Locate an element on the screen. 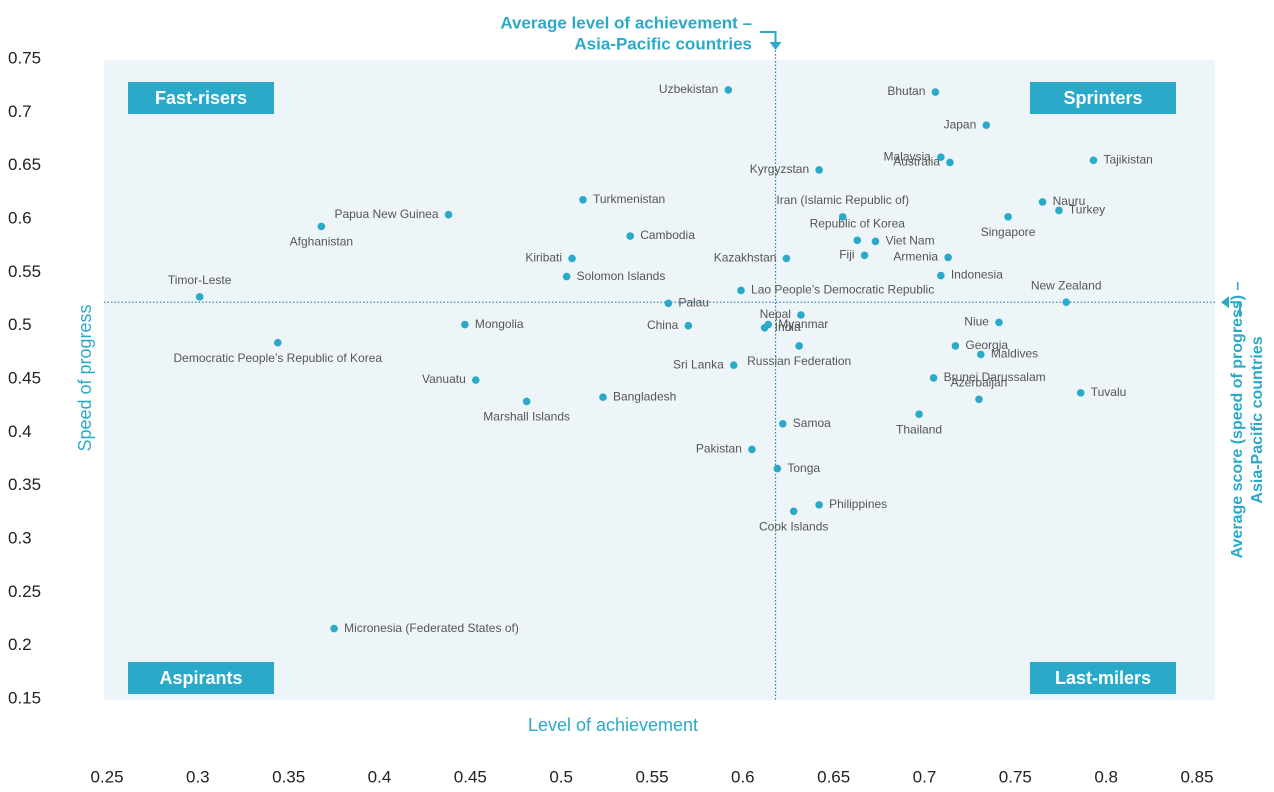 The height and width of the screenshot is (792, 1274). point-label: Maldives is located at coordinates (1014, 354).